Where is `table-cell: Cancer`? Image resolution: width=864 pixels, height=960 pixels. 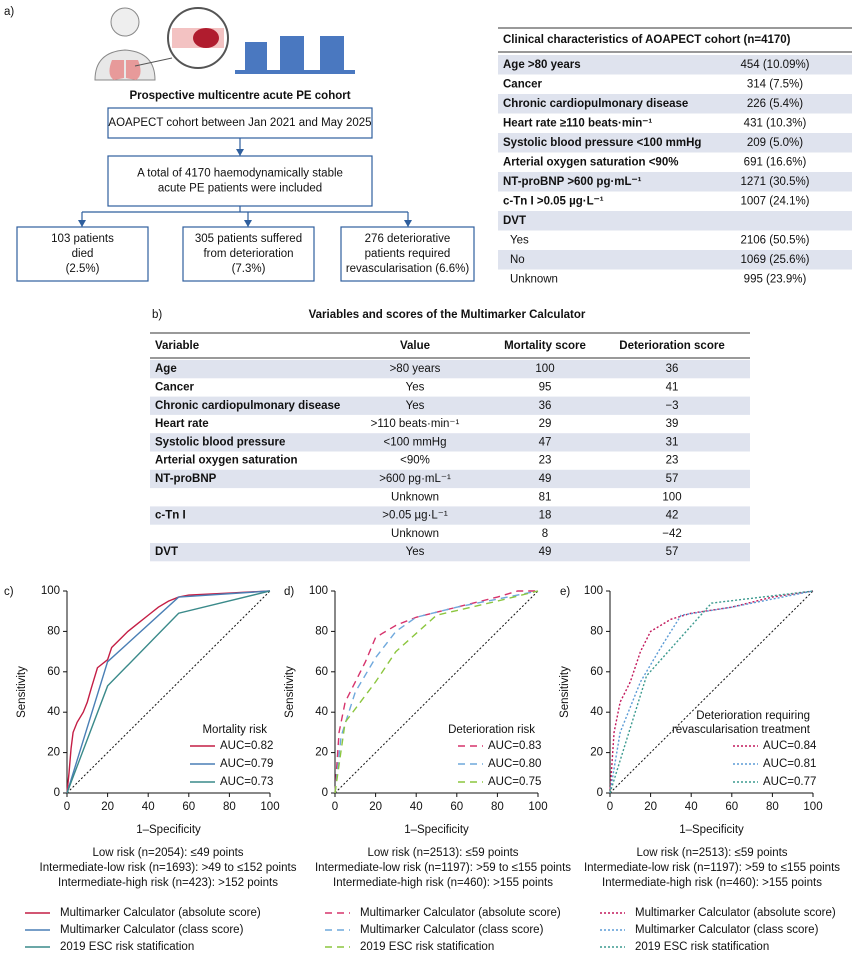 table-cell: Cancer is located at coordinates (175, 387).